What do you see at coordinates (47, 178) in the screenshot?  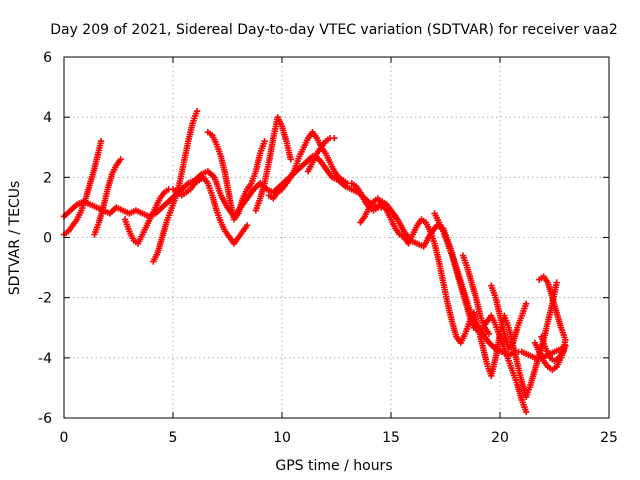 I see `y-tick-label: 2` at bounding box center [47, 178].